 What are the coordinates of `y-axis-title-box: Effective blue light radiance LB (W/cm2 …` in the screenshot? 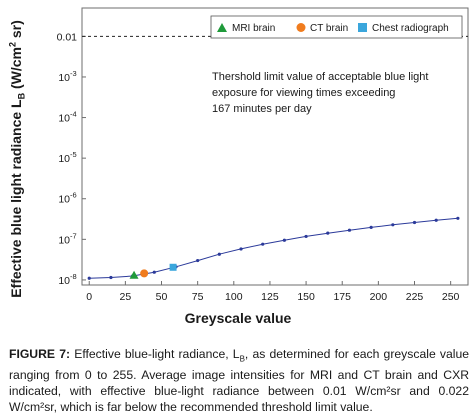 It's located at (17, 159).